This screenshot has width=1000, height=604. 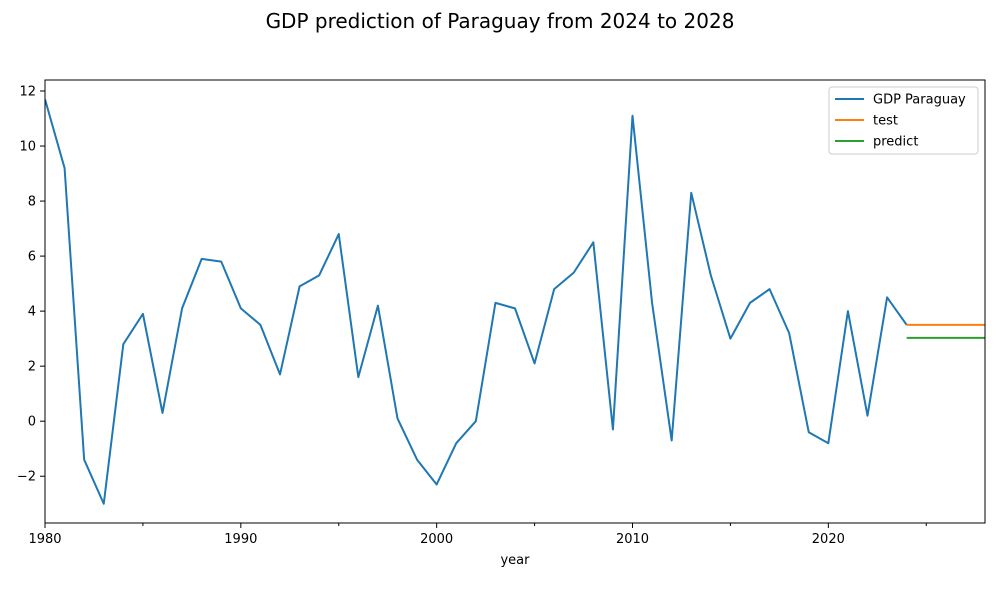 I want to click on x-tick-label: 2010, so click(x=632, y=539).